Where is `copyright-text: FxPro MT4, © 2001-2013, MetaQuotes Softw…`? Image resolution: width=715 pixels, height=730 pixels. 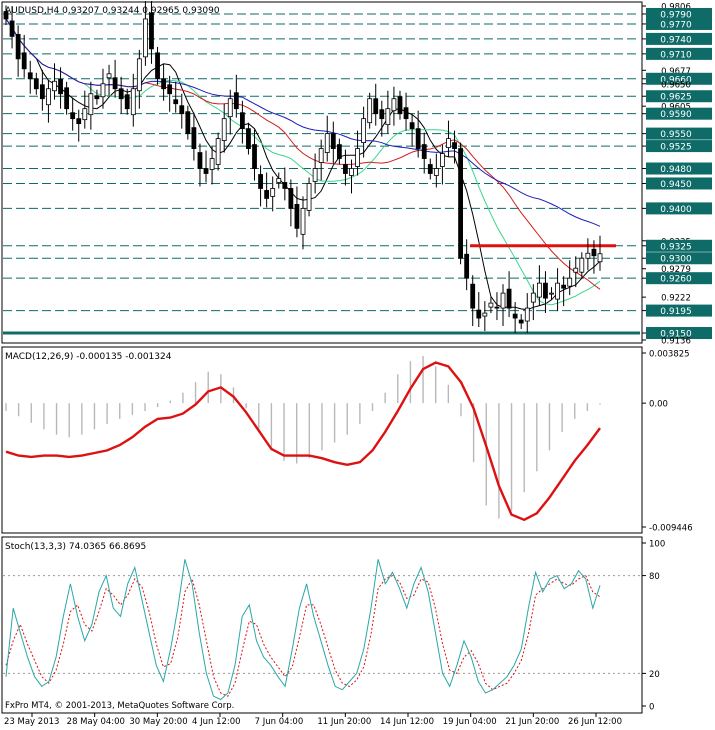
copyright-text: FxPro MT4, © 2001-2013, MetaQuotes Softw… is located at coordinates (119, 706).